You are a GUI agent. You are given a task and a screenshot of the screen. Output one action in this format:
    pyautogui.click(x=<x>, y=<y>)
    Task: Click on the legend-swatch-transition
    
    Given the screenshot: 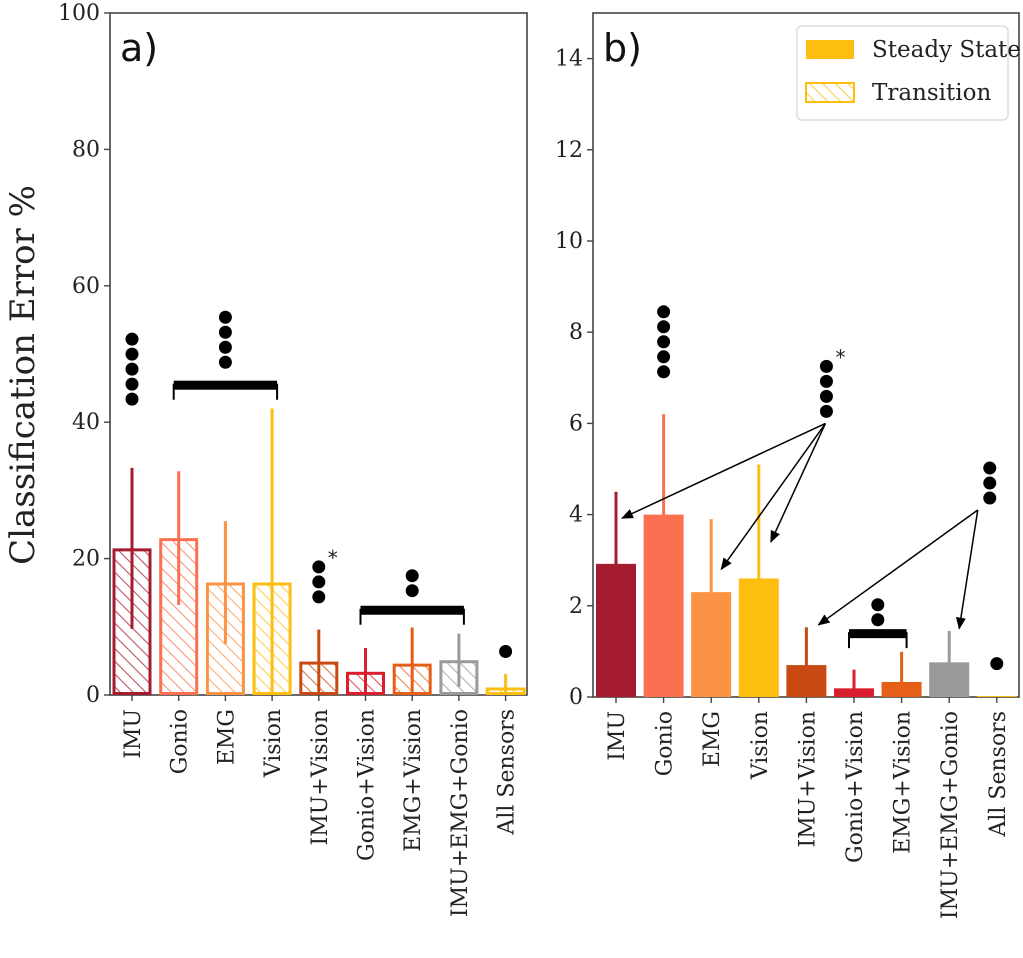 What is the action you would take?
    pyautogui.click(x=830, y=92)
    